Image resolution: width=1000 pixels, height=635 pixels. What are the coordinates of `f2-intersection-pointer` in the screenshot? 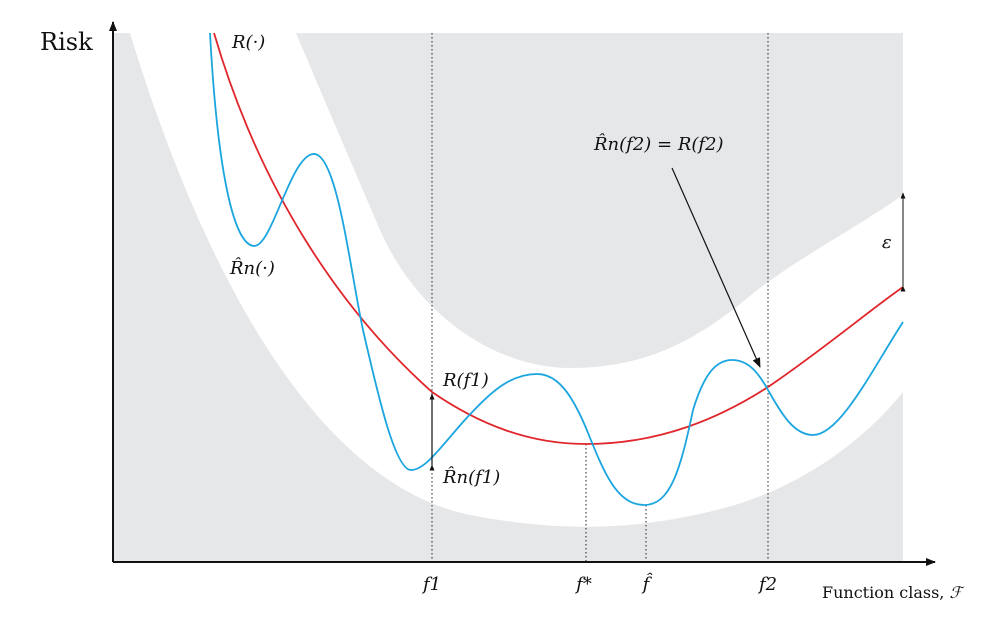 It's located at (716, 267).